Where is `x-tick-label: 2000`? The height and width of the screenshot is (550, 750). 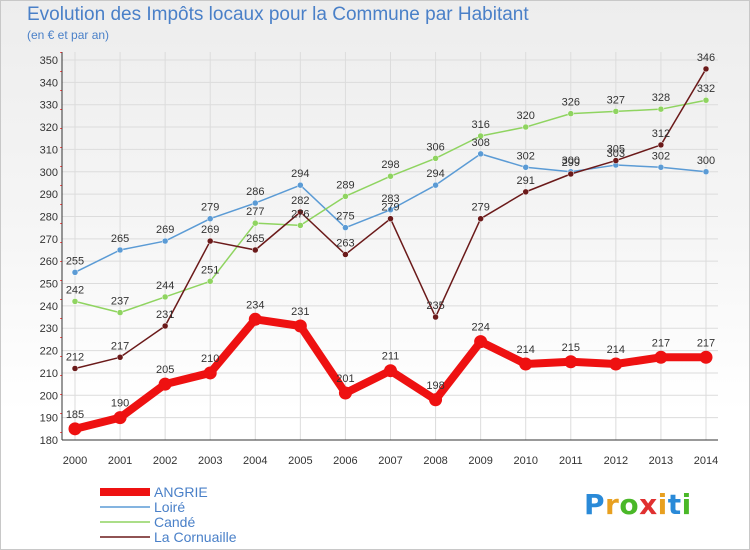 x-tick-label: 2000 is located at coordinates (75, 461).